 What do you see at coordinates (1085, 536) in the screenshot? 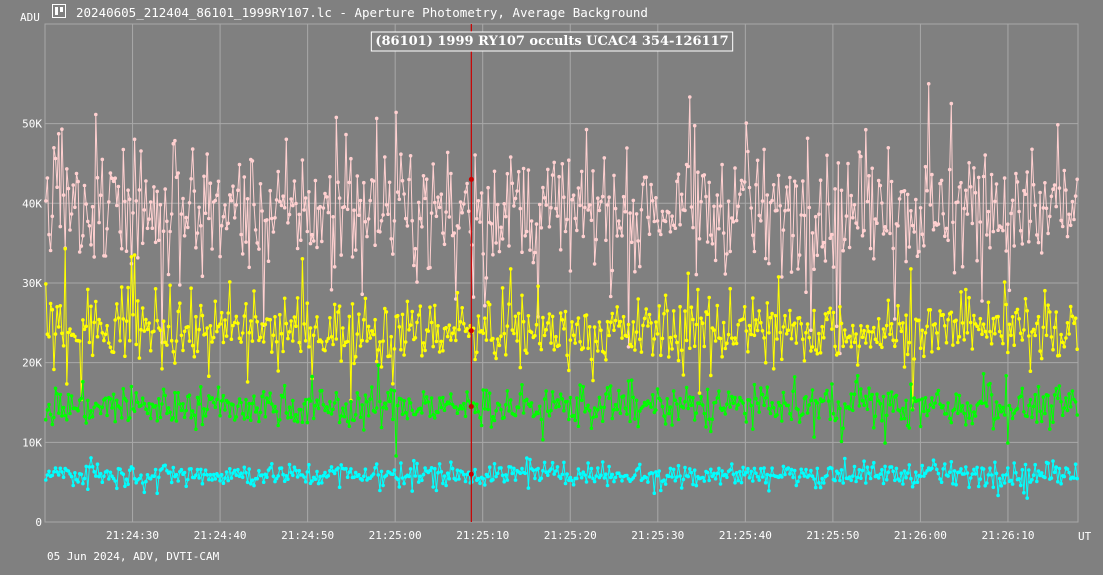
I see `x-axis-unit-label: UT` at bounding box center [1085, 536].